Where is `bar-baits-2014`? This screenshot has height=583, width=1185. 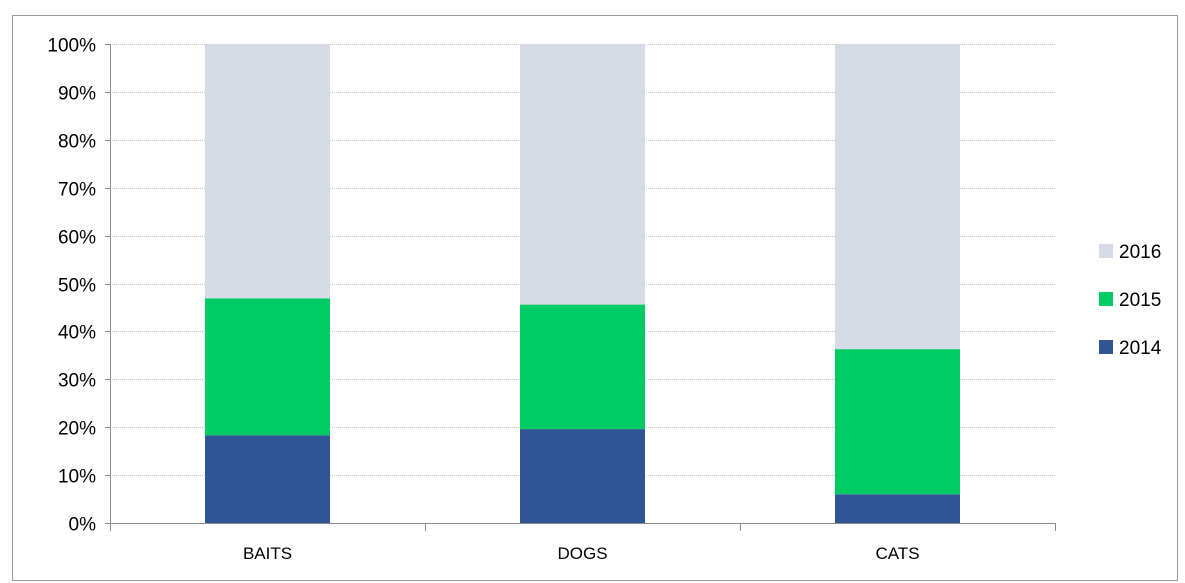 bar-baits-2014 is located at coordinates (267, 479).